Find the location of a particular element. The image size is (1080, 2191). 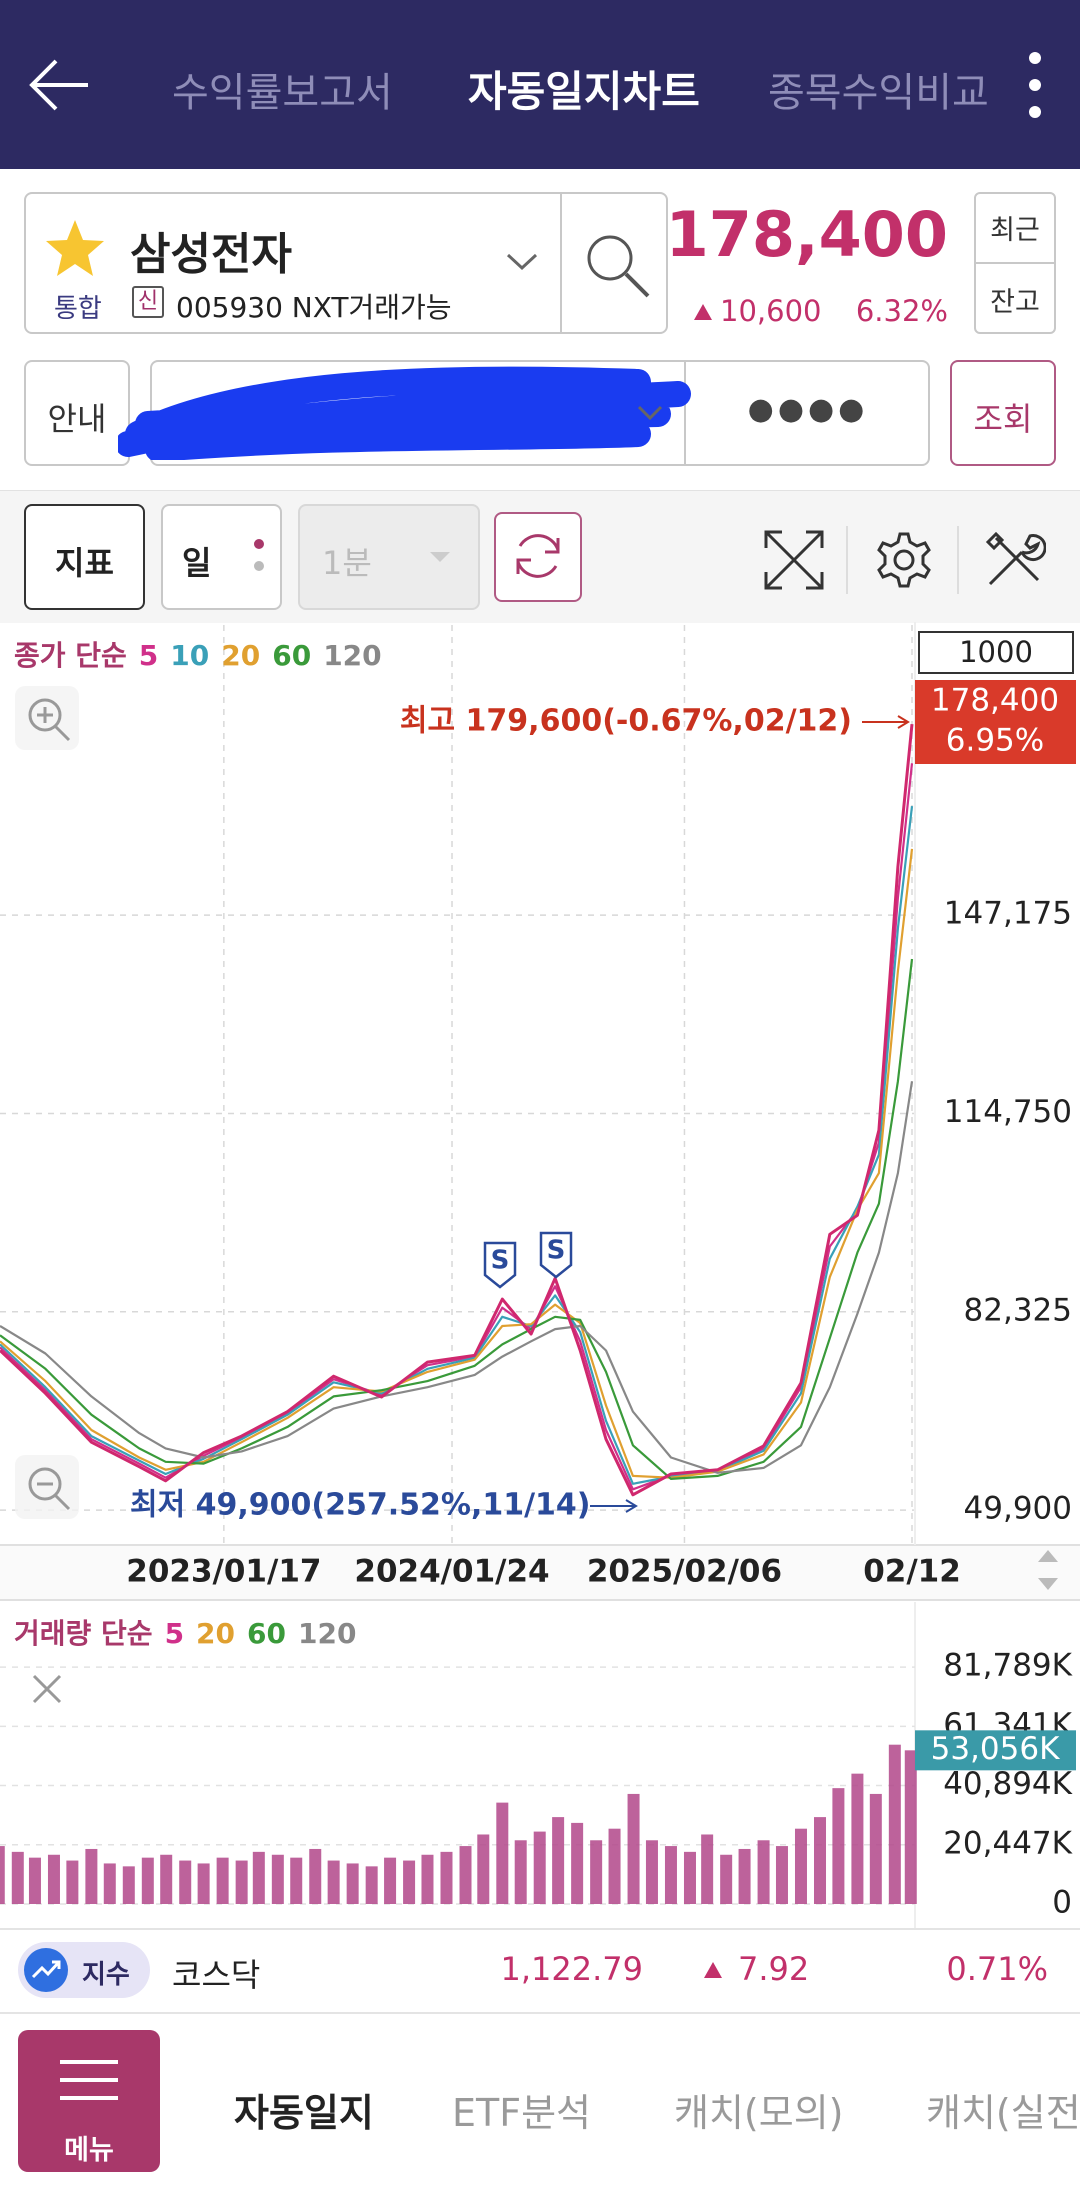

indicator-button is located at coordinates (84, 557).